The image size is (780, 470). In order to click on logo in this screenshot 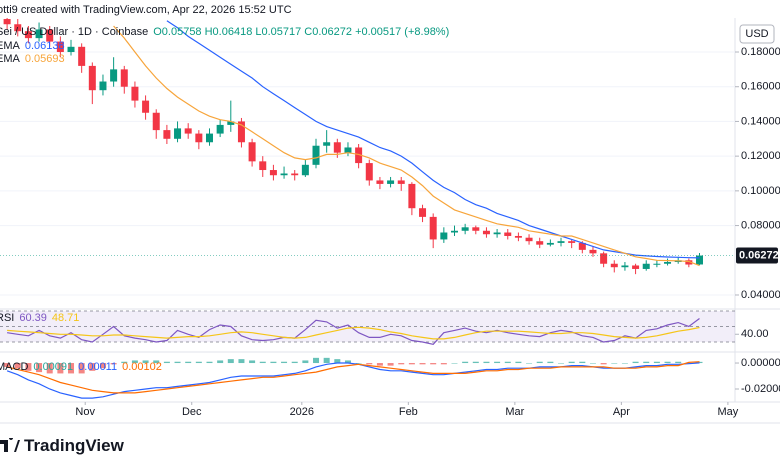, I will do `click(10, 445)`.